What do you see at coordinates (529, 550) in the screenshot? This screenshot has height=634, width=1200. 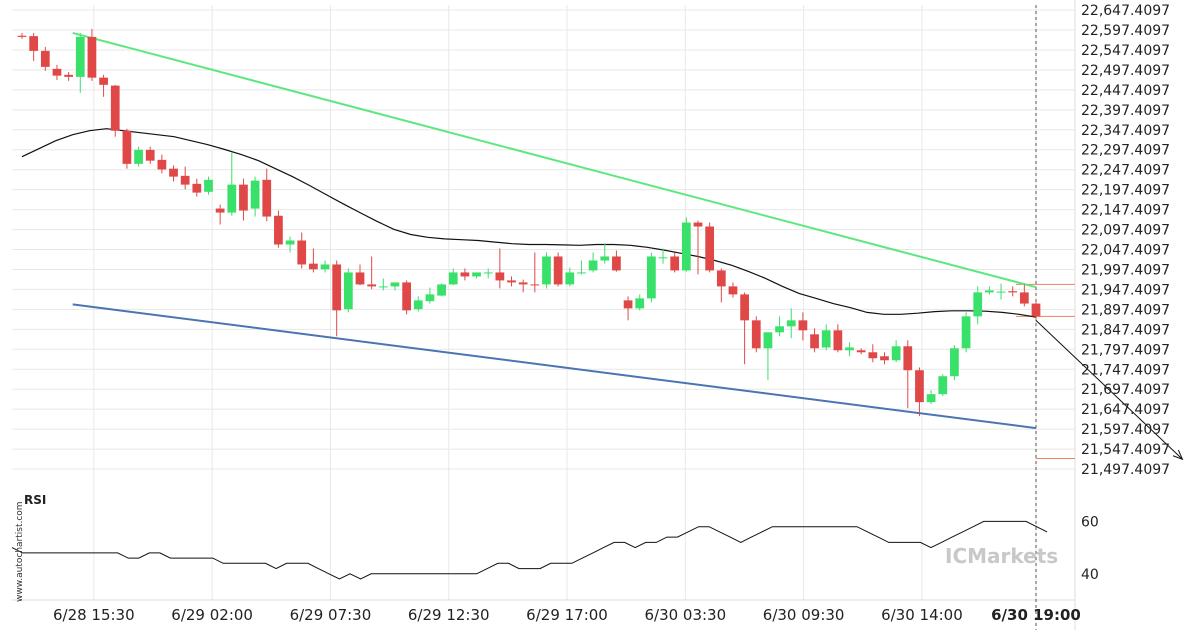 I see `rsi-line` at bounding box center [529, 550].